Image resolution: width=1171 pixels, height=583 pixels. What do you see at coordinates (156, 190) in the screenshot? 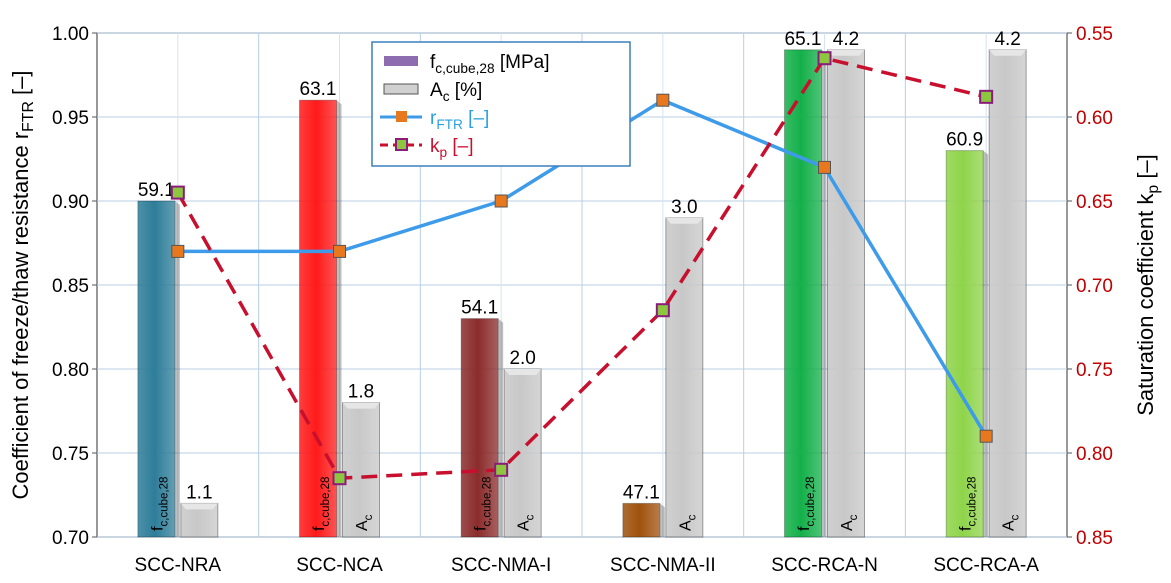
I see `bar-fc-label-0: 59.1` at bounding box center [156, 190].